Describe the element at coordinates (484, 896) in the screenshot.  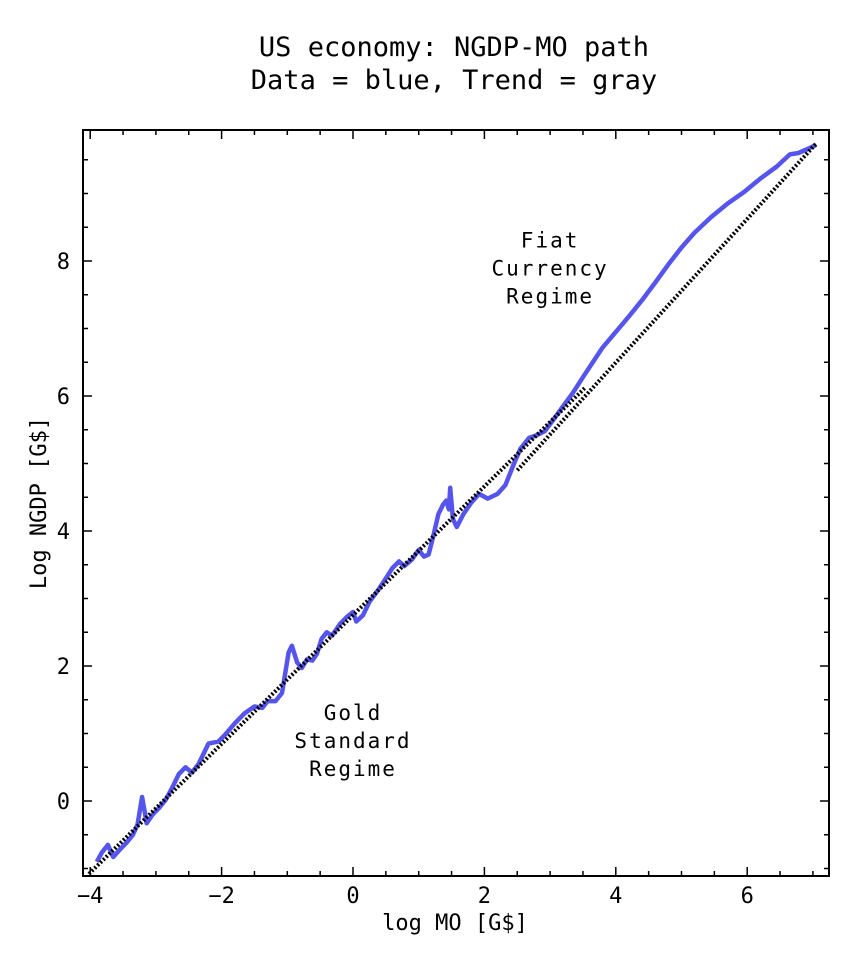
I see `x-tick-label: 2` at that location.